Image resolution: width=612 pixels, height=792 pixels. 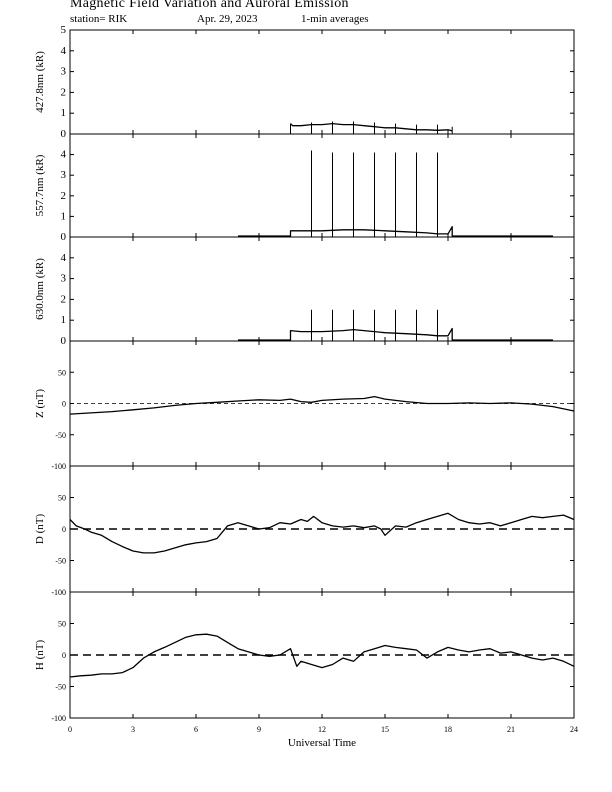 I want to click on panel-4-ytick-label: 50, so click(x=62, y=372).